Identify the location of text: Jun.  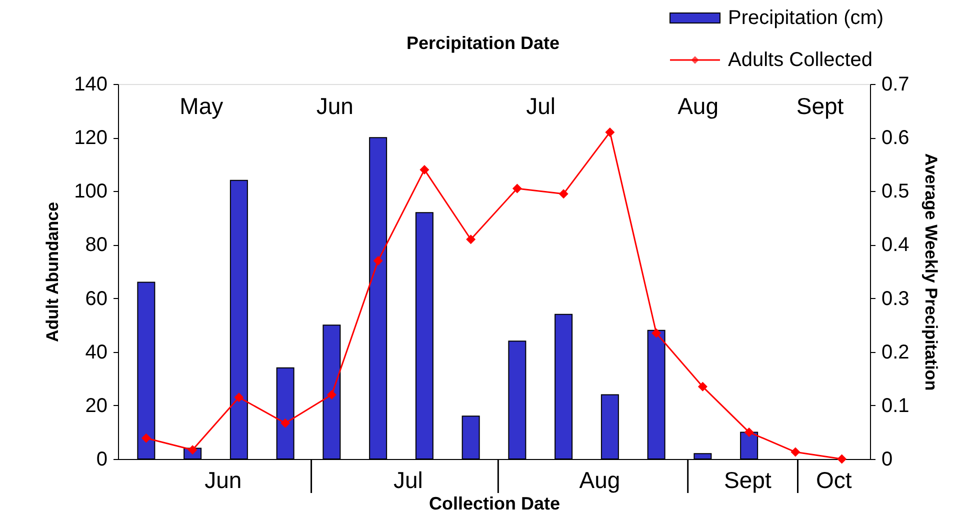
(223, 480).